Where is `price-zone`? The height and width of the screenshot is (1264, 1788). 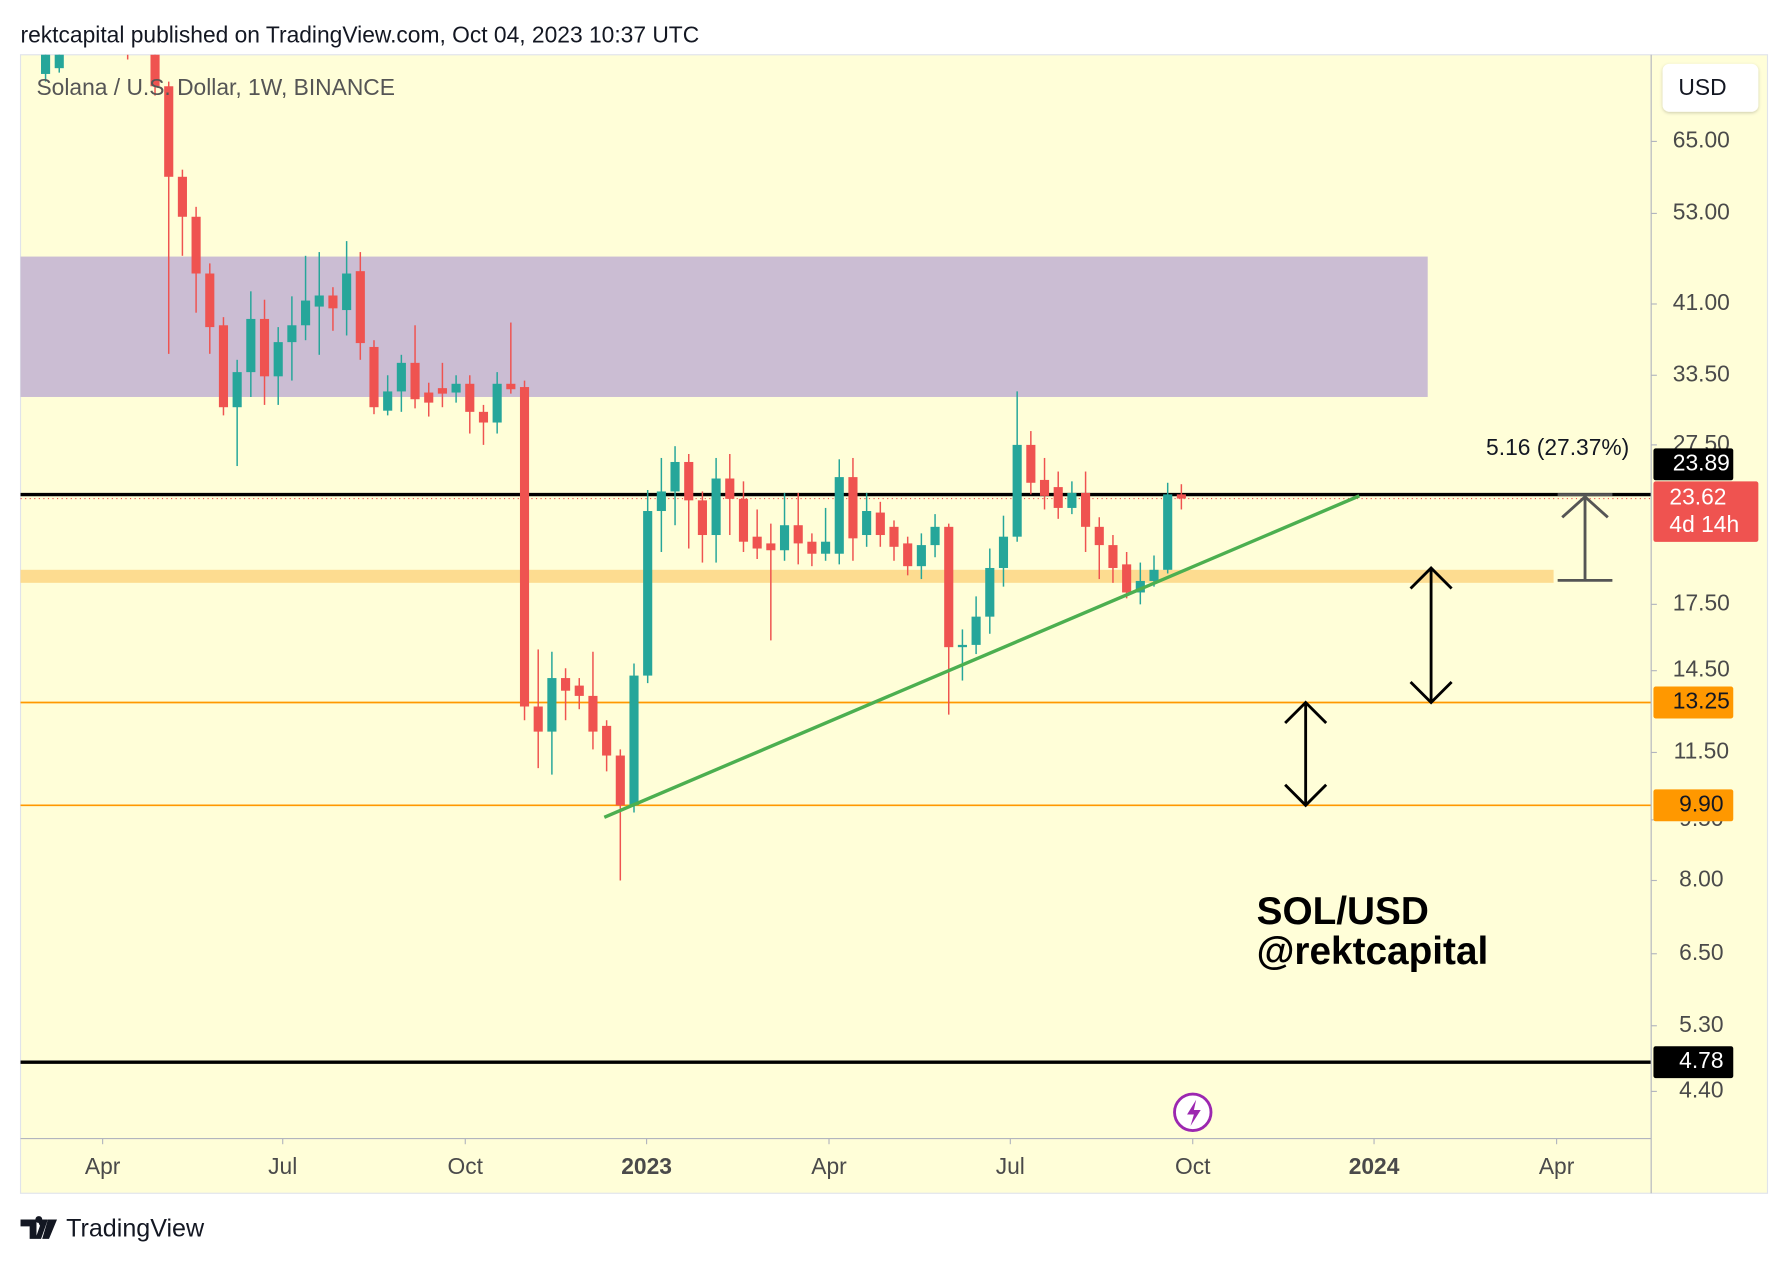 price-zone is located at coordinates (724, 326).